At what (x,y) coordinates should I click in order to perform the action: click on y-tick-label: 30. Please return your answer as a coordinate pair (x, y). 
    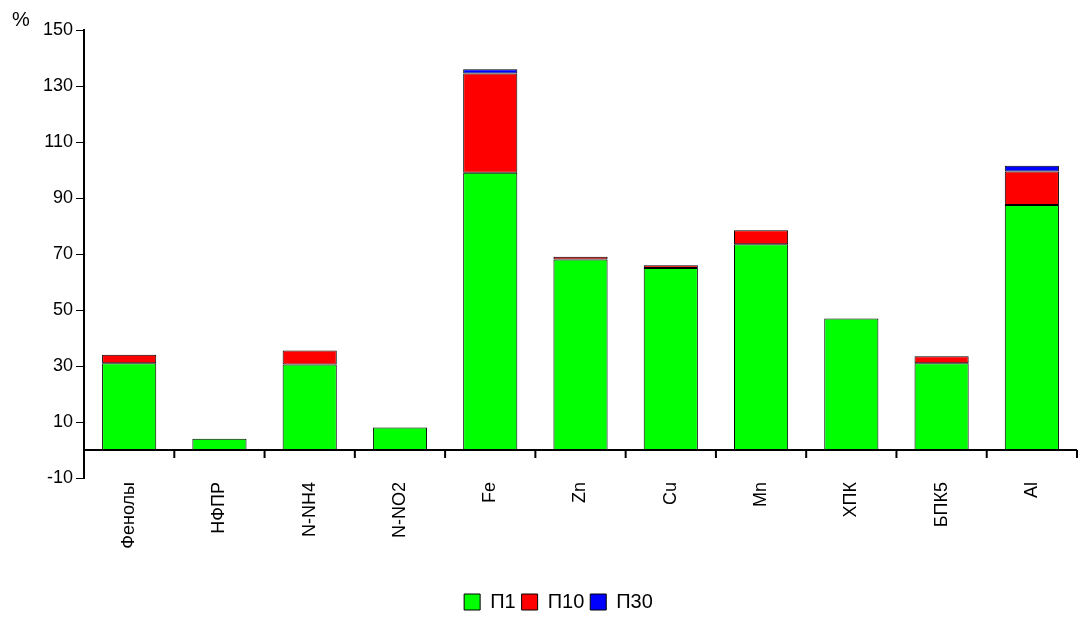
    Looking at the image, I should click on (63, 364).